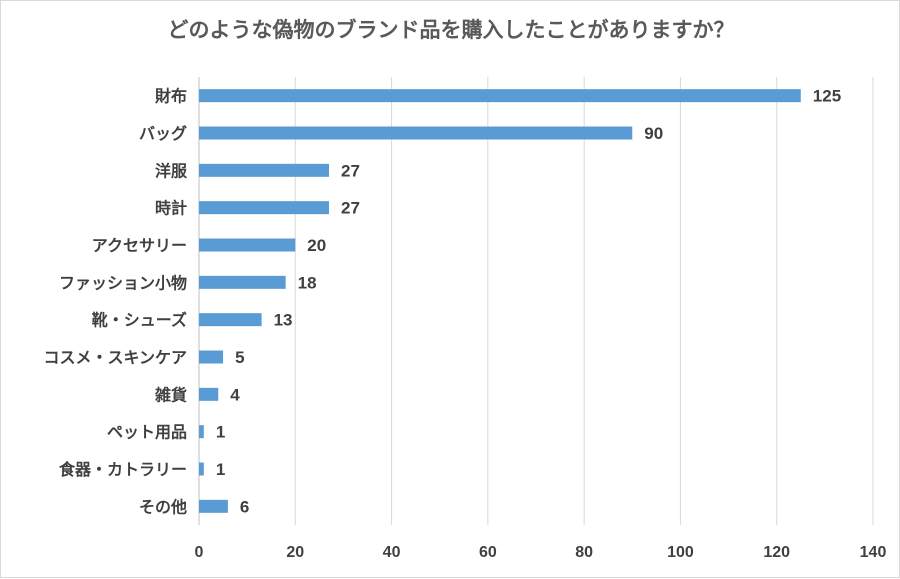 The height and width of the screenshot is (579, 900). Describe the element at coordinates (171, 96) in the screenshot. I see `category-label: 財布` at that location.